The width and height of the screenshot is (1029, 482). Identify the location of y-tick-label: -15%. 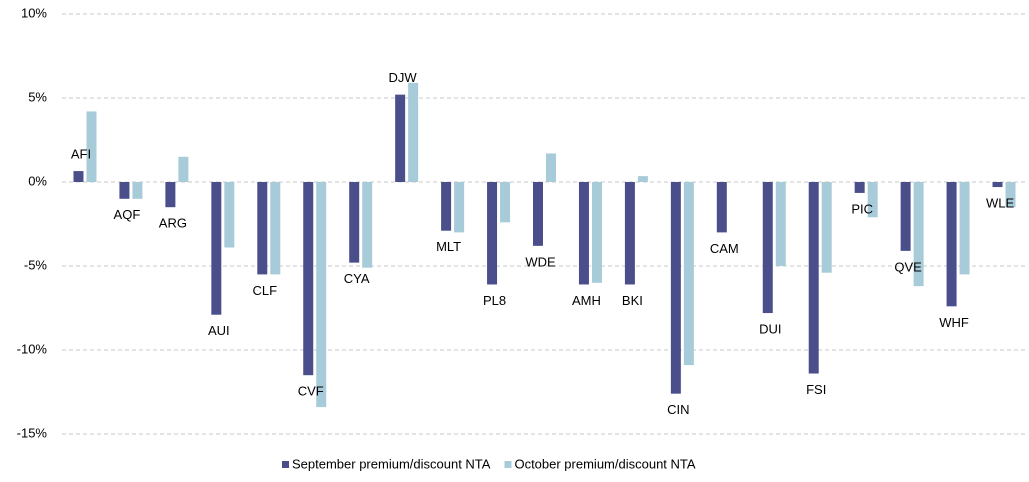
(32, 432).